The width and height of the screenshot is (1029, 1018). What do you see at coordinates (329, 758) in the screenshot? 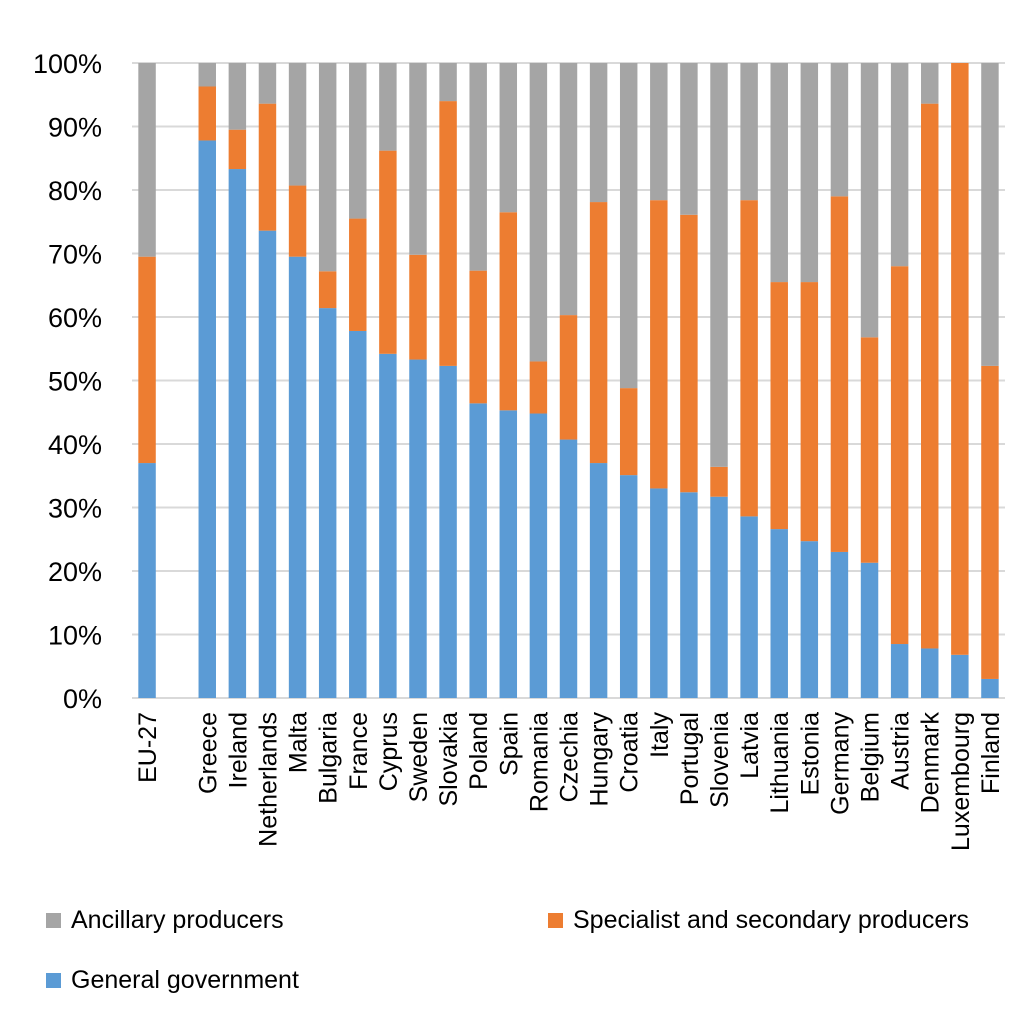
I see `x-category-label: Bulgaria` at bounding box center [329, 758].